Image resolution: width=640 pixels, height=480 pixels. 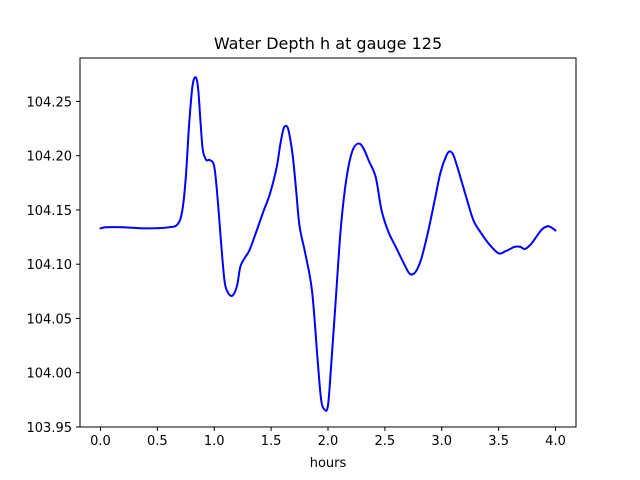 I want to click on y-tick-label: 104.00, so click(x=50, y=374).